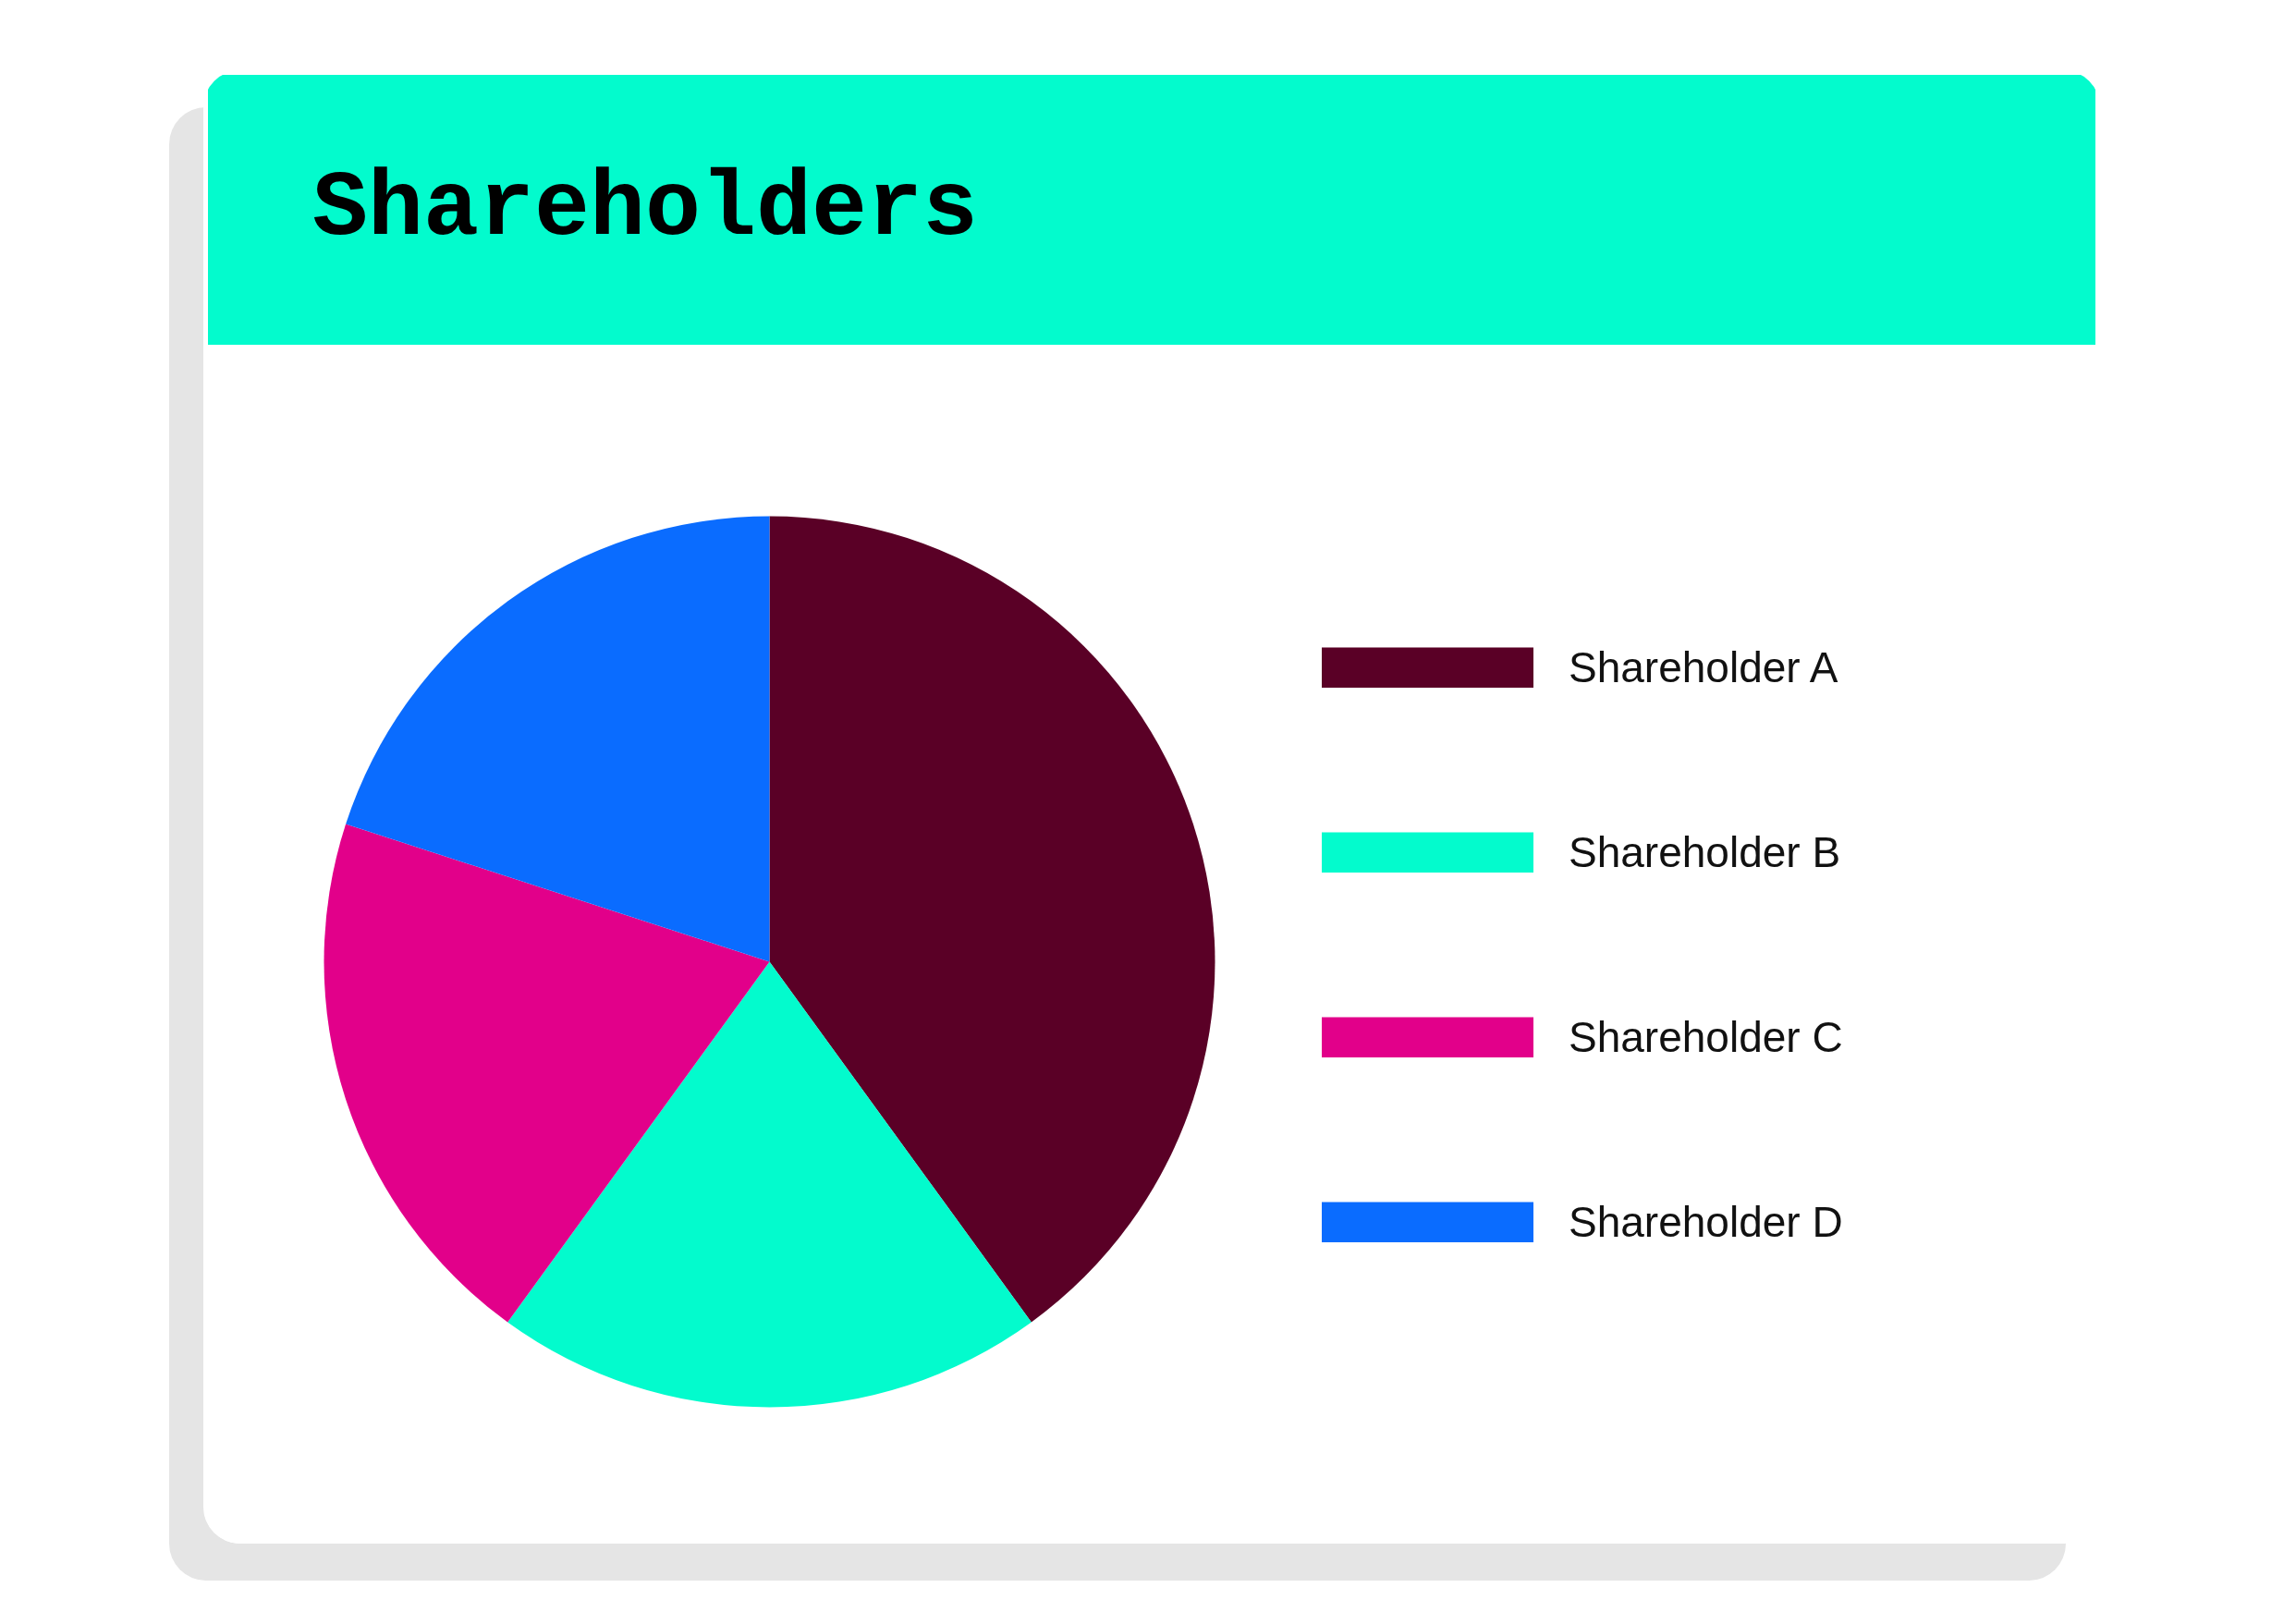  I want to click on legend-label: Shareholder B, so click(1705, 852).